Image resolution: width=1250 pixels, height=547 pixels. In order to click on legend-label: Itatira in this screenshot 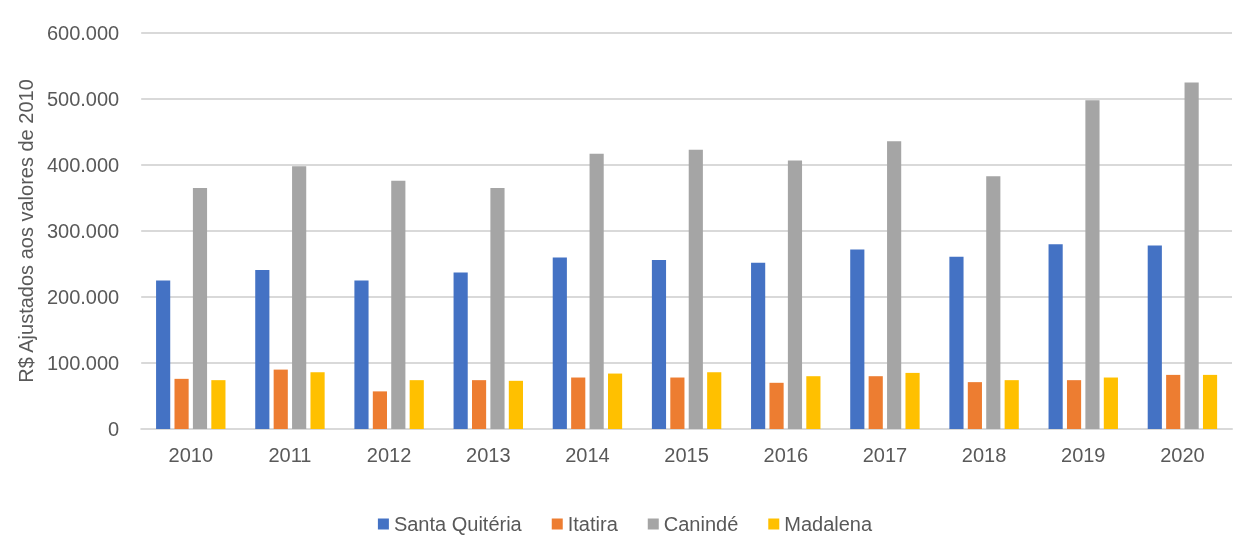, I will do `click(593, 524)`.